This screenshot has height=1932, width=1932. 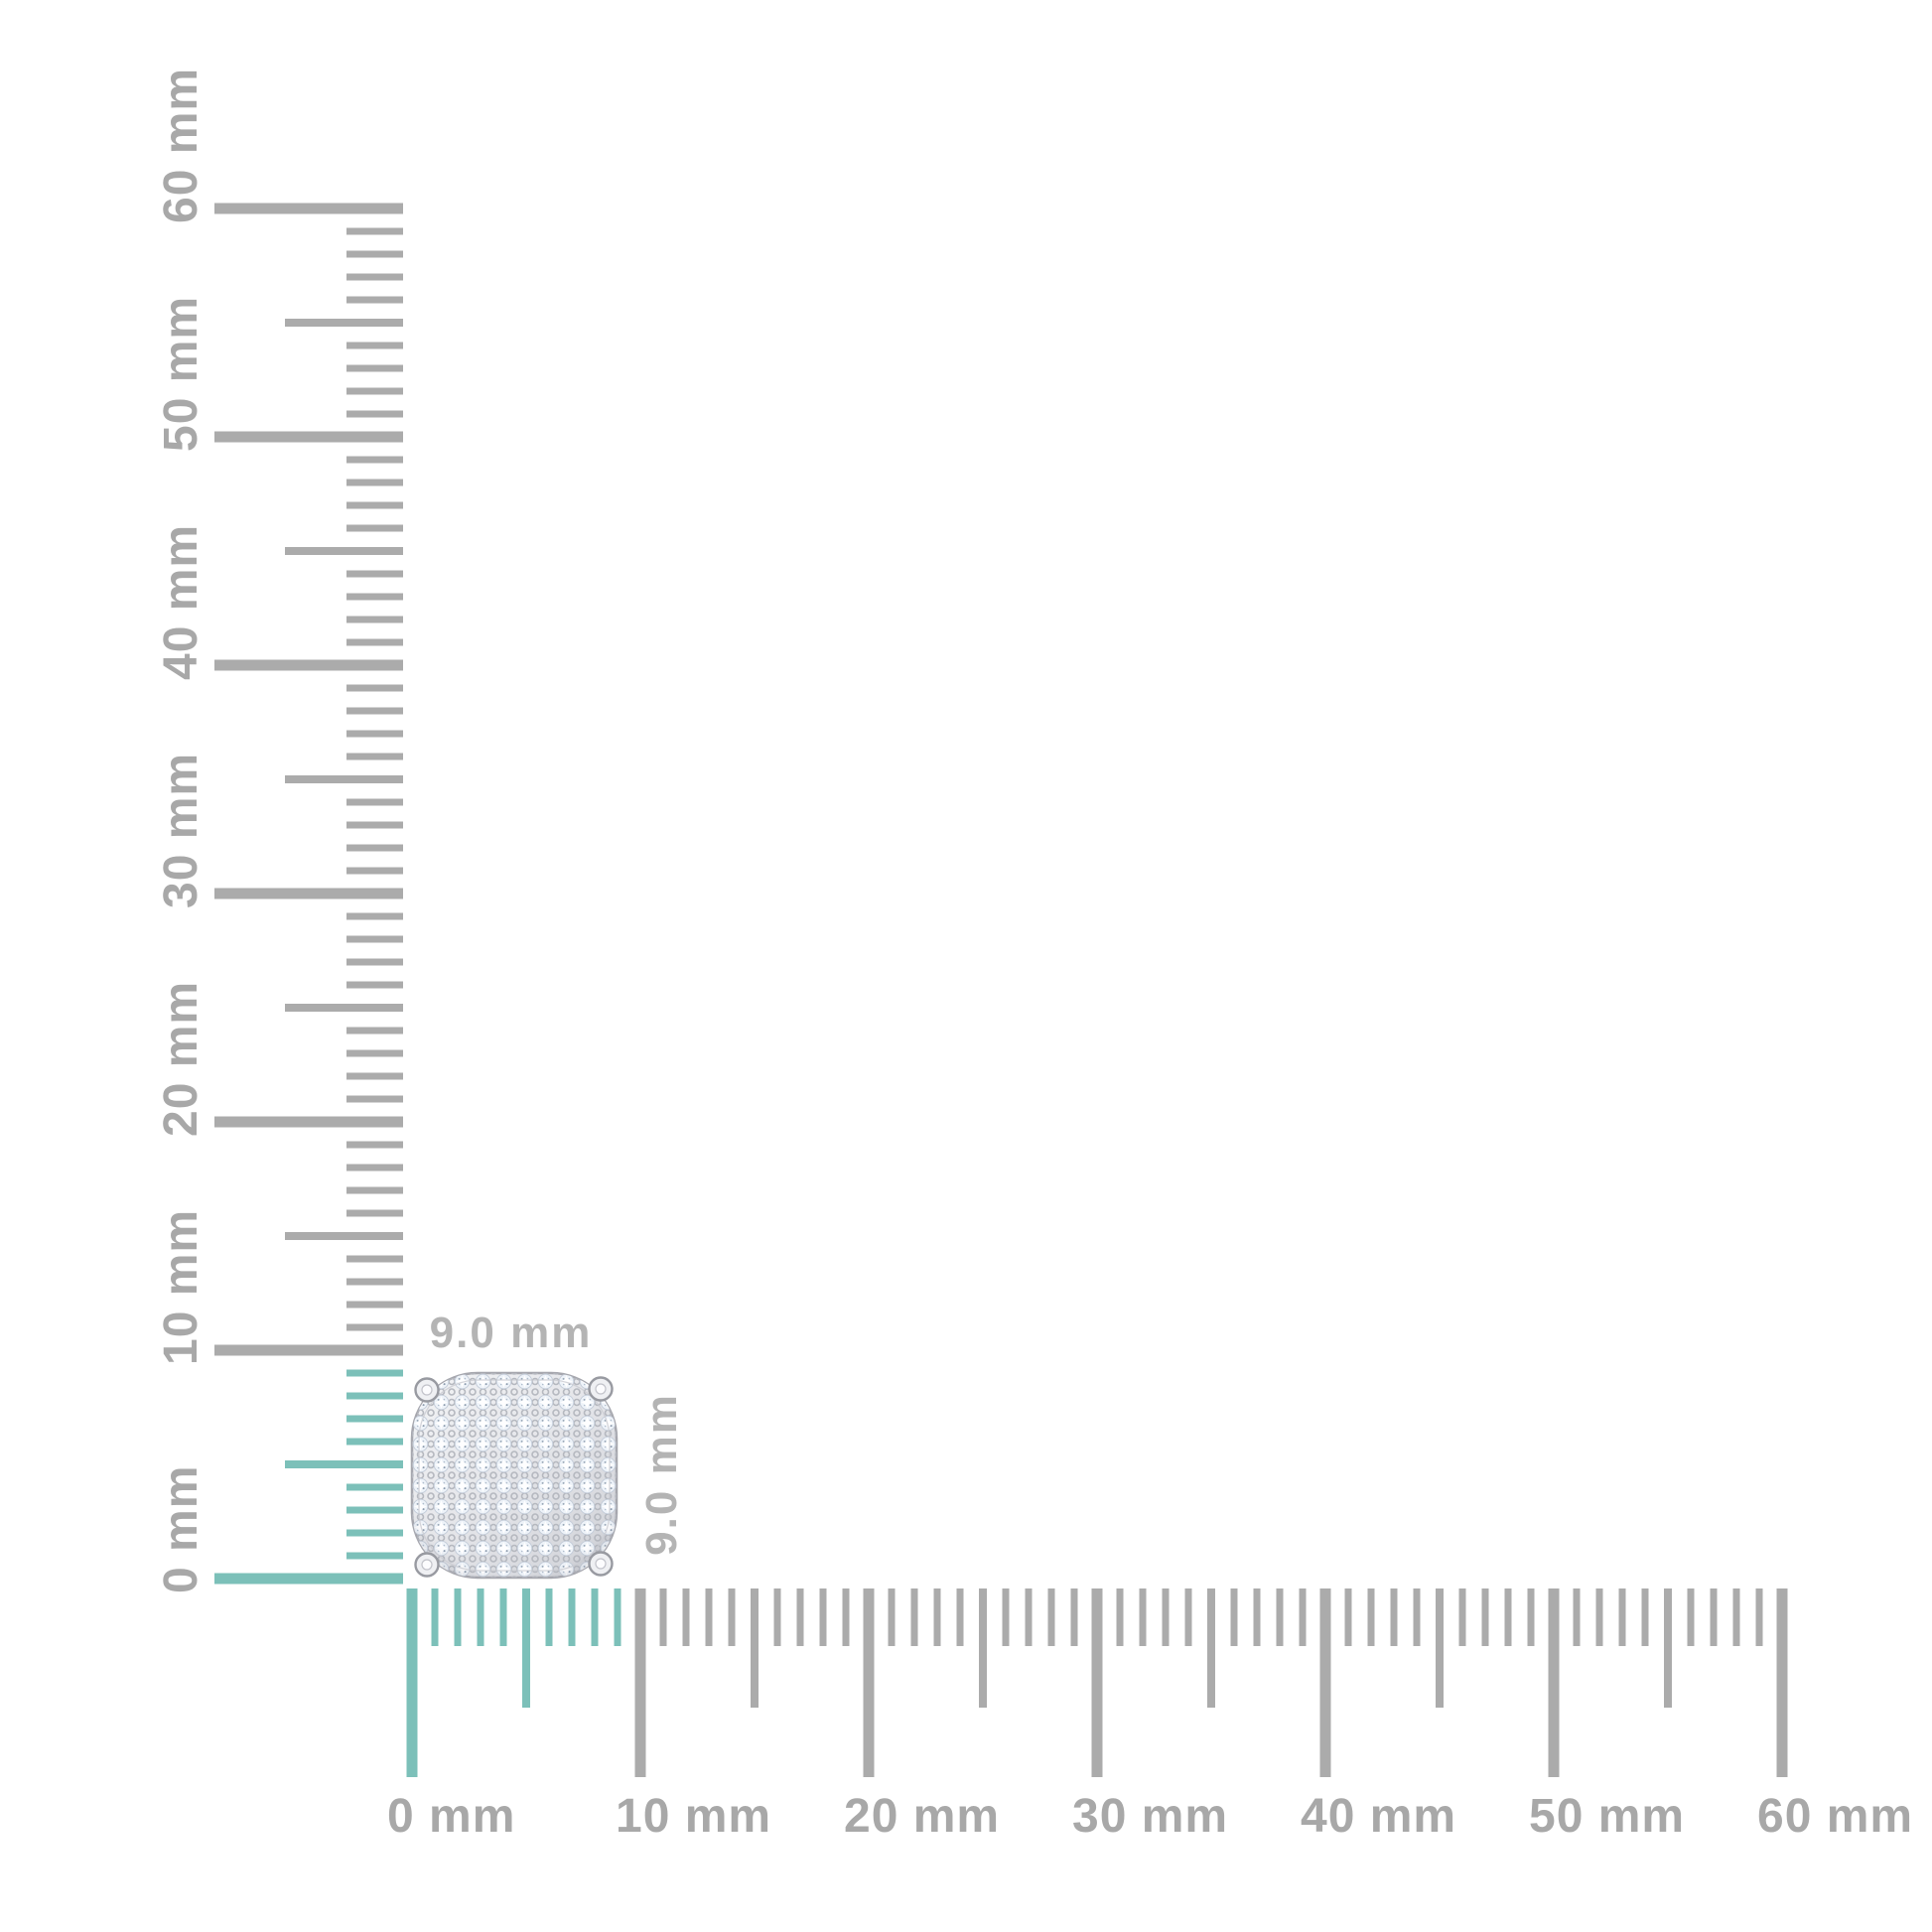 What do you see at coordinates (1151, 1817) in the screenshot?
I see `horizontal-ruler-label: 30 mm` at bounding box center [1151, 1817].